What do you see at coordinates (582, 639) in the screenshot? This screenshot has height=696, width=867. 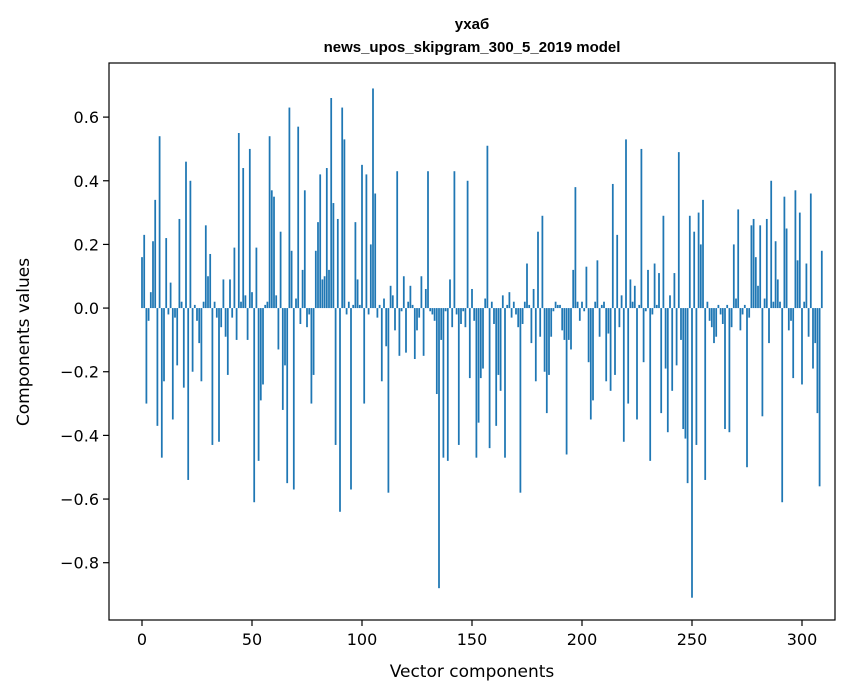 I see `x-tick-label: 200` at bounding box center [582, 639].